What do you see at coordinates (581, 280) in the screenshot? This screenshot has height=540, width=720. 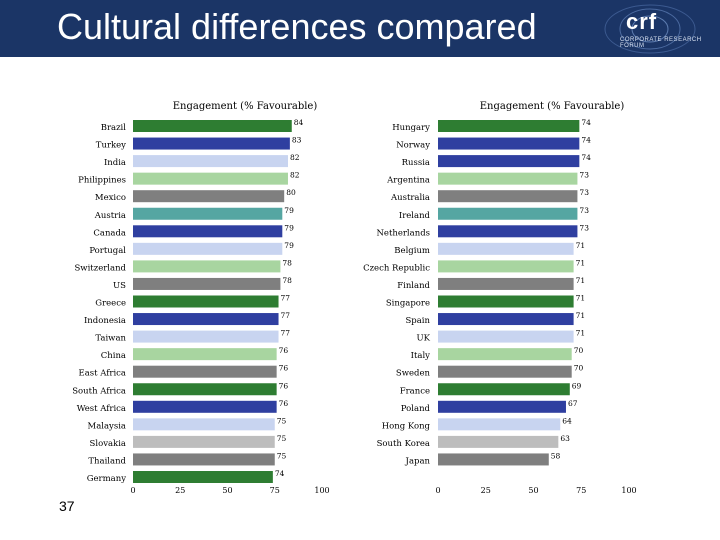 I see `value-label: 71` at bounding box center [581, 280].